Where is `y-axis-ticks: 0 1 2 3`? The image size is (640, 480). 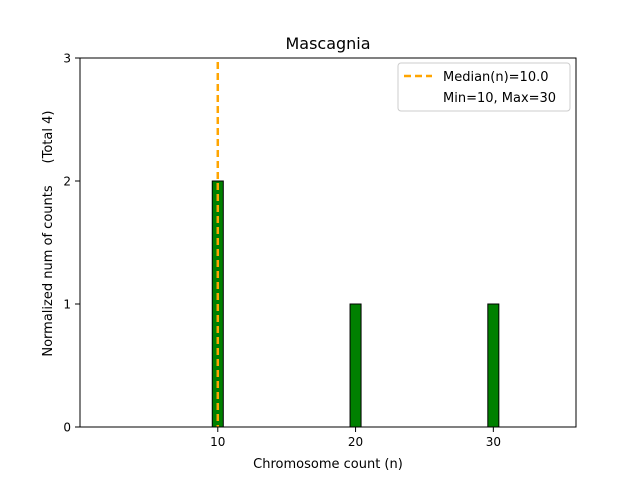
y-axis-ticks: 0 1 2 3 is located at coordinates (71, 243).